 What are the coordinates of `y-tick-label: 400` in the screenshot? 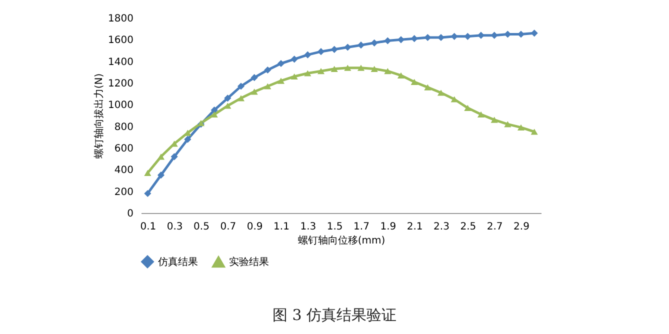 It's located at (124, 170).